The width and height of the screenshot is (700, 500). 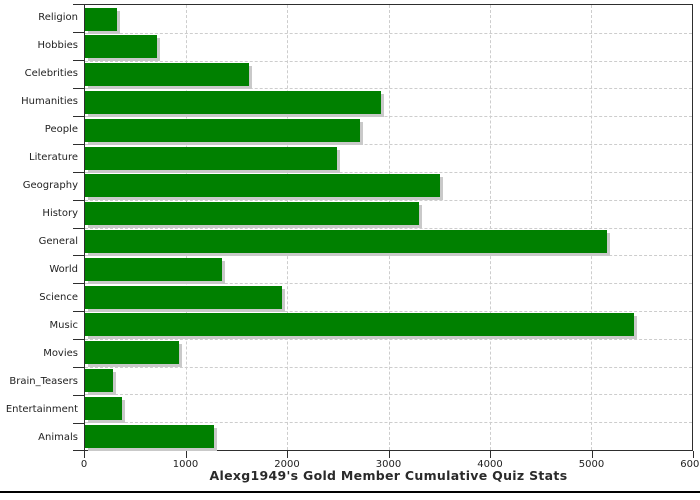 What do you see at coordinates (63, 325) in the screenshot?
I see `category-label: Music` at bounding box center [63, 325].